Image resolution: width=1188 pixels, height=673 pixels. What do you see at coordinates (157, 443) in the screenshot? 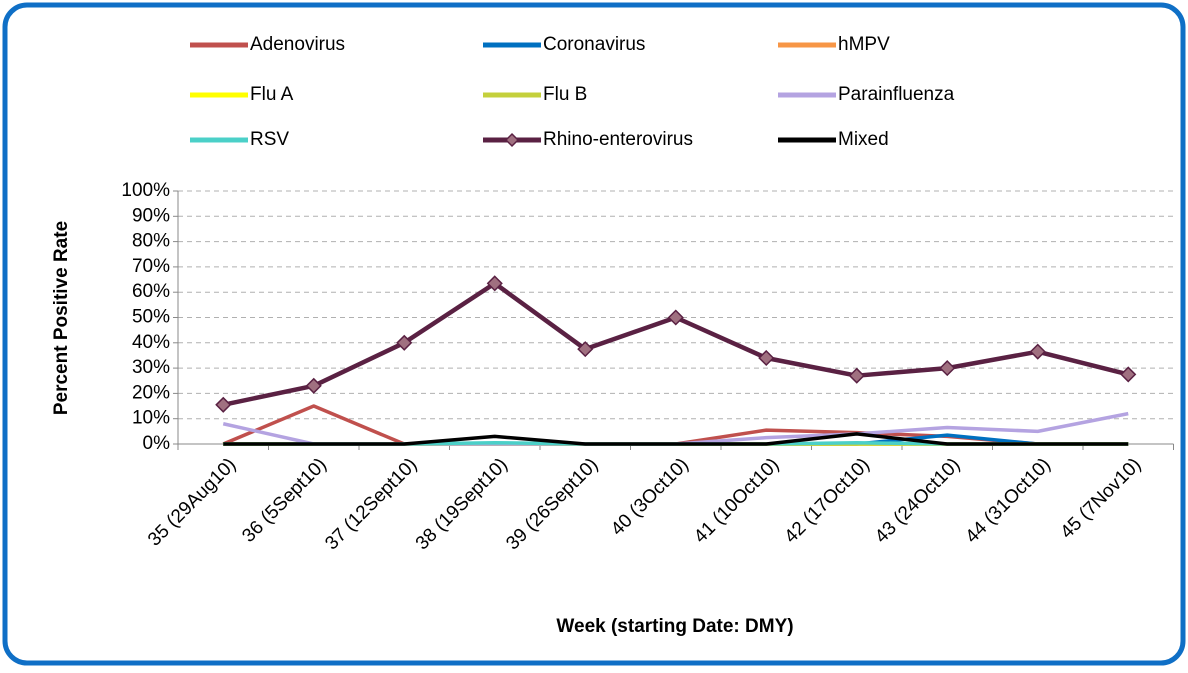
I see `y-tick-label: 0%` at bounding box center [157, 443].